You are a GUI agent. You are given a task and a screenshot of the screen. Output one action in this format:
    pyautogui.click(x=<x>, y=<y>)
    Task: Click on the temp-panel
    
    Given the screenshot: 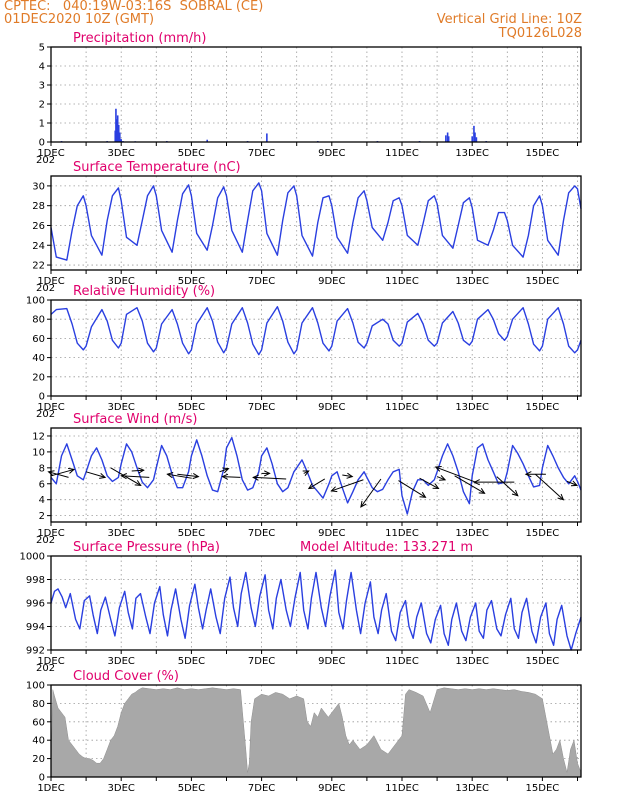 What is the action you would take?
    pyautogui.click(x=314, y=224)
    